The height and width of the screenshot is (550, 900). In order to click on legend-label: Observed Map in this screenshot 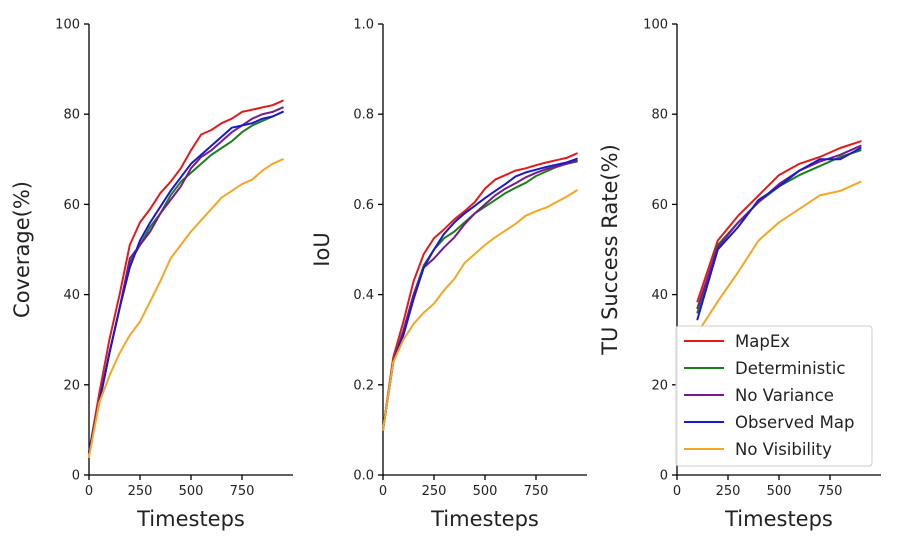, I will do `click(794, 422)`.